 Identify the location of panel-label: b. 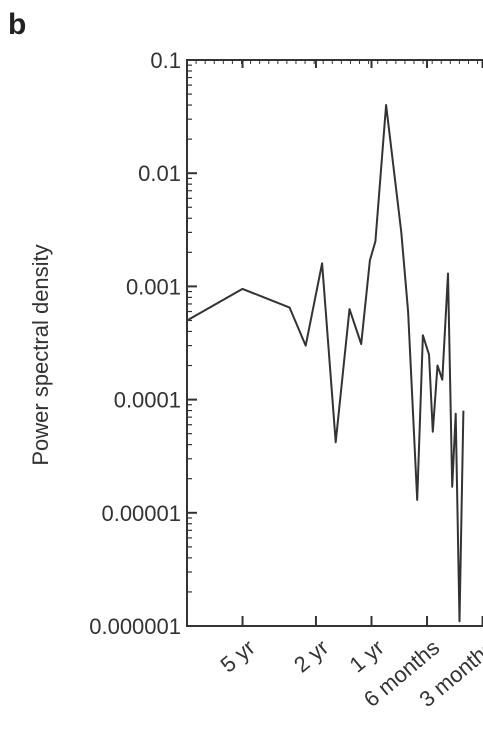
(17, 24).